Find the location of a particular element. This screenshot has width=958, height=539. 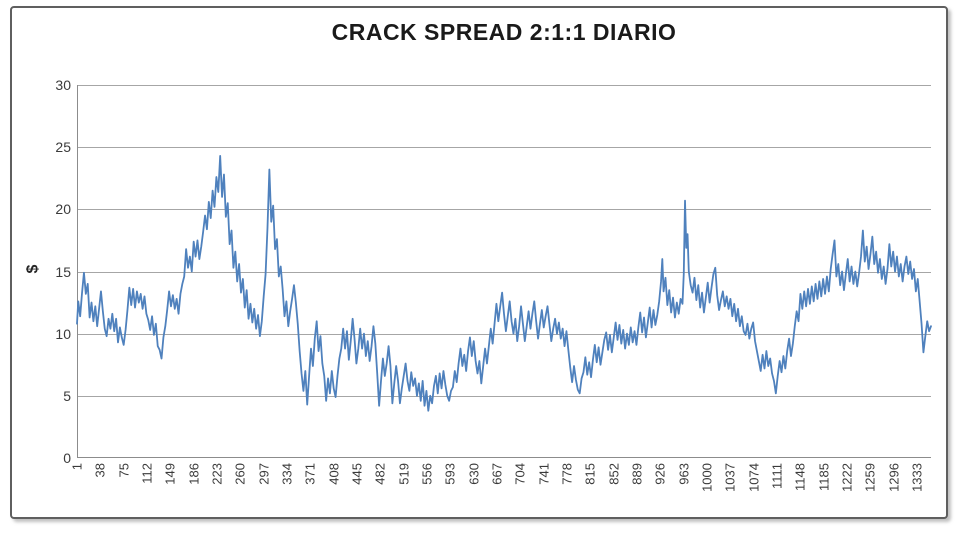

y-tick-label: 0 is located at coordinates (67, 458).